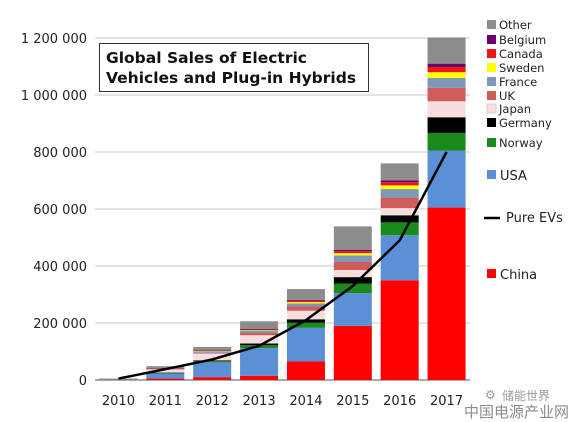  I want to click on y-tick-label: 400 000, so click(60, 267).